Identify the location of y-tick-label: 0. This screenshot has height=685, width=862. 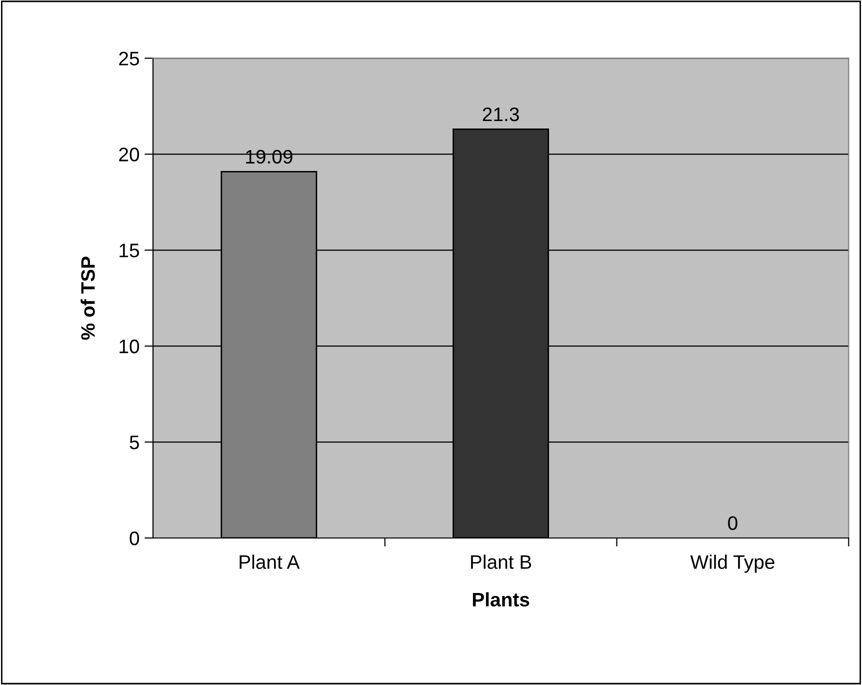
(135, 538).